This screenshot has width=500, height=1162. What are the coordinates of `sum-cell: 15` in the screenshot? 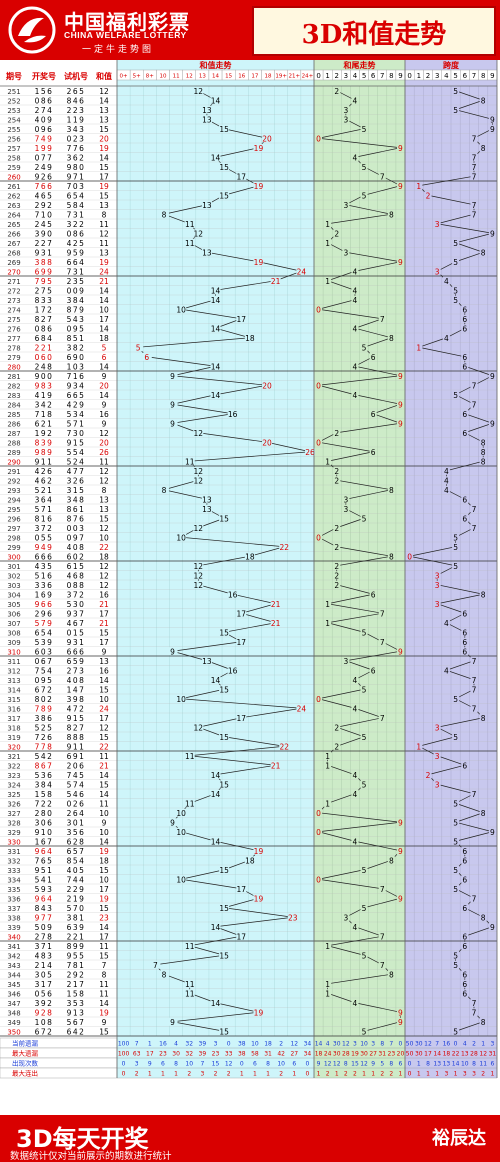 It's located at (104, 870).